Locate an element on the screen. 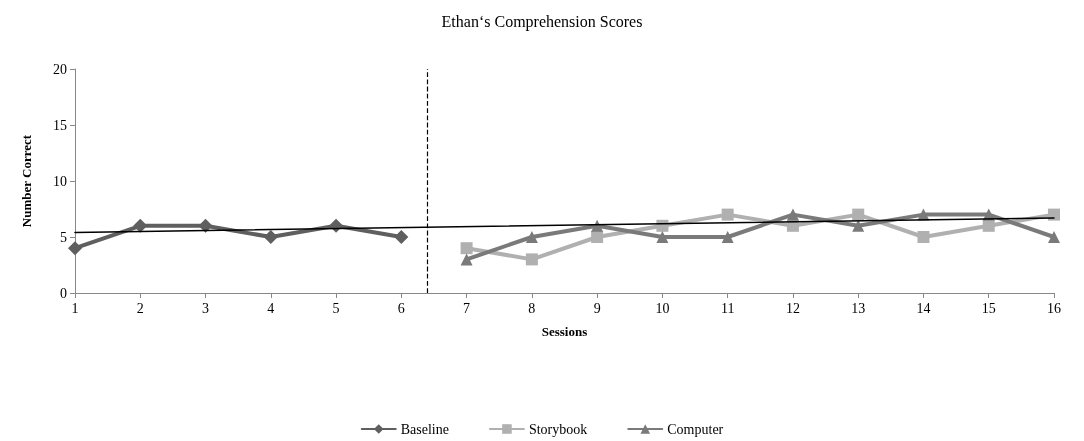  x-tick-label: 15 is located at coordinates (988, 308).